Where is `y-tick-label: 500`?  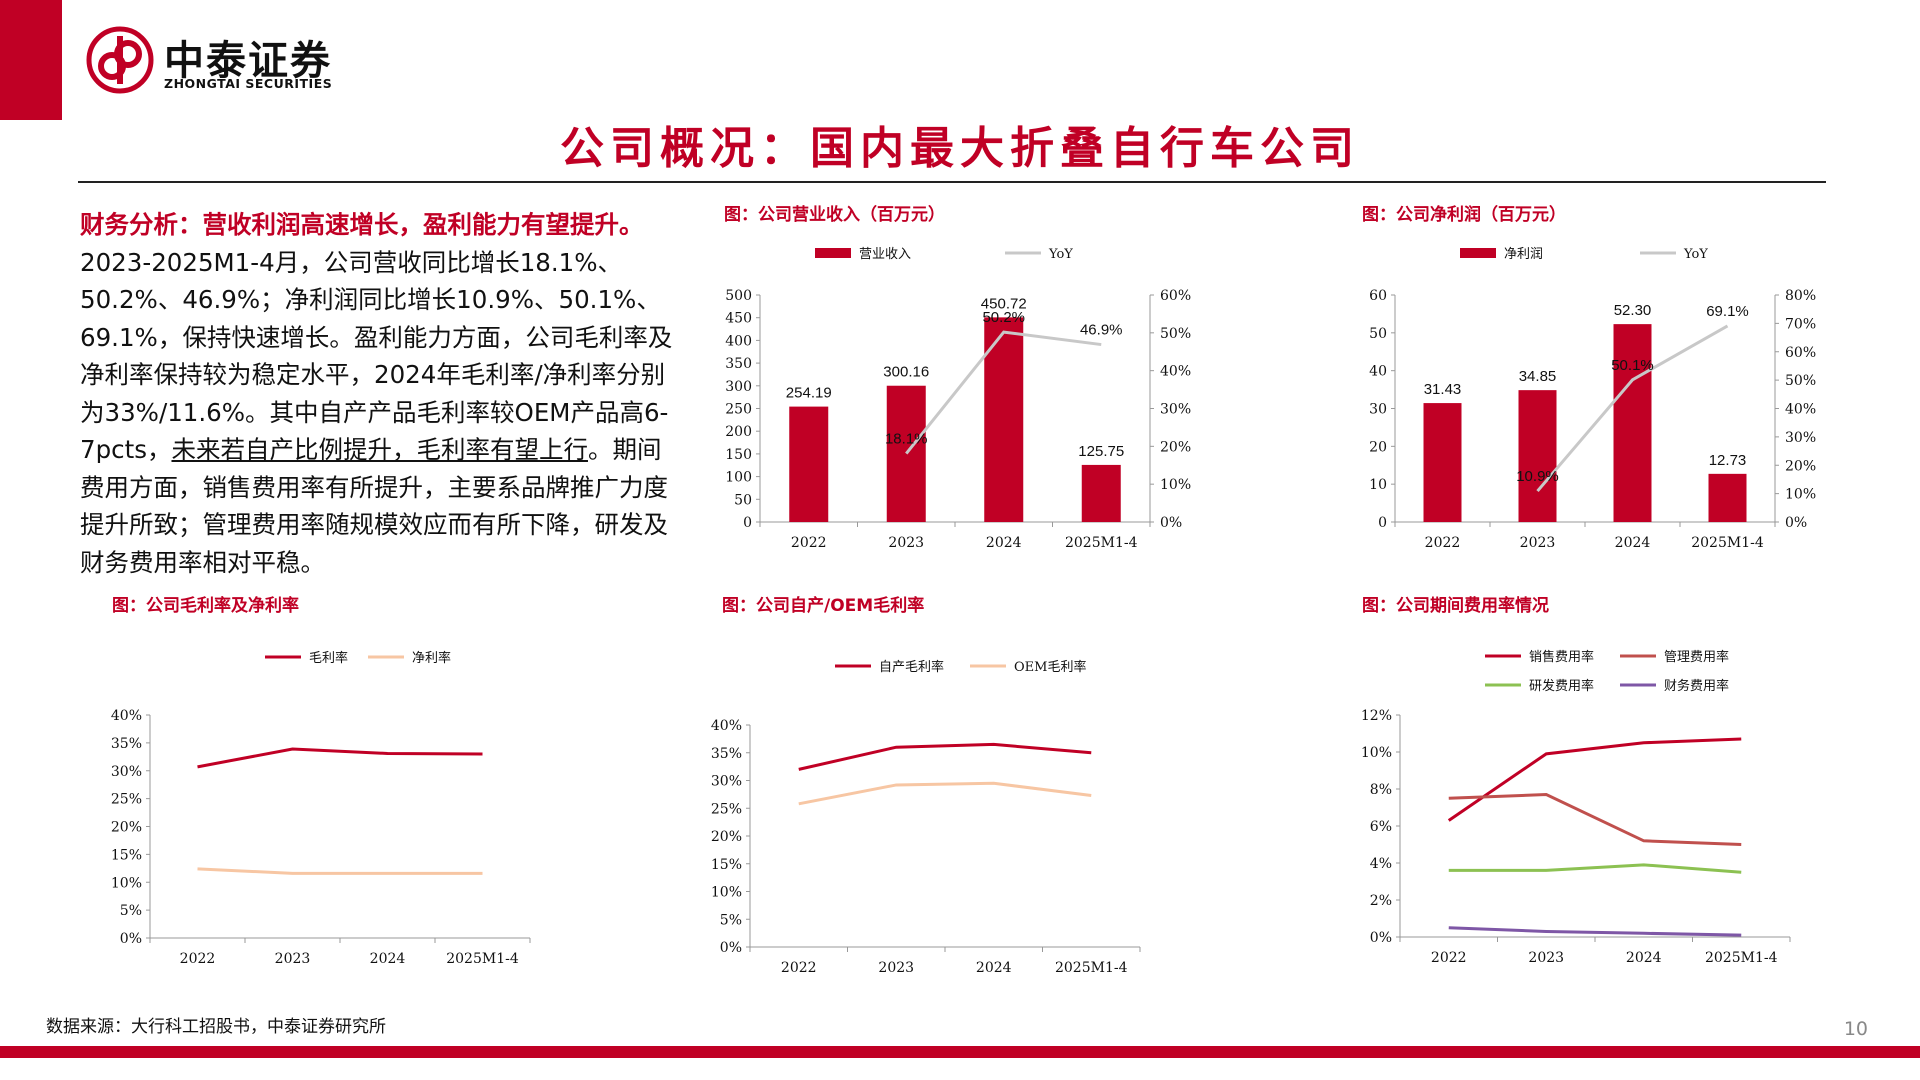 y-tick-label: 500 is located at coordinates (738, 296).